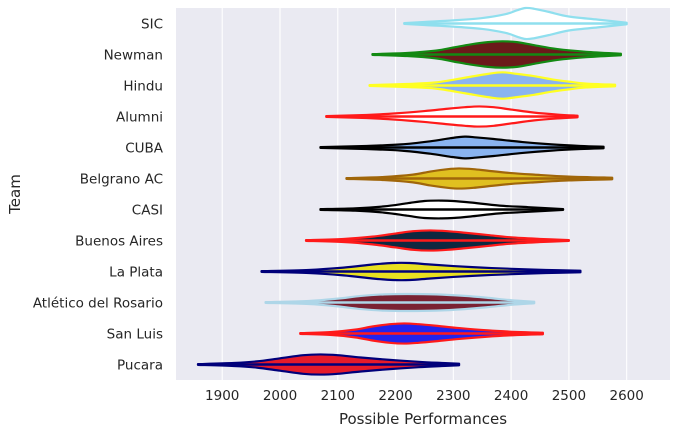 The image size is (681, 437). Describe the element at coordinates (280, 396) in the screenshot. I see `x-tick-label: 2000` at that location.